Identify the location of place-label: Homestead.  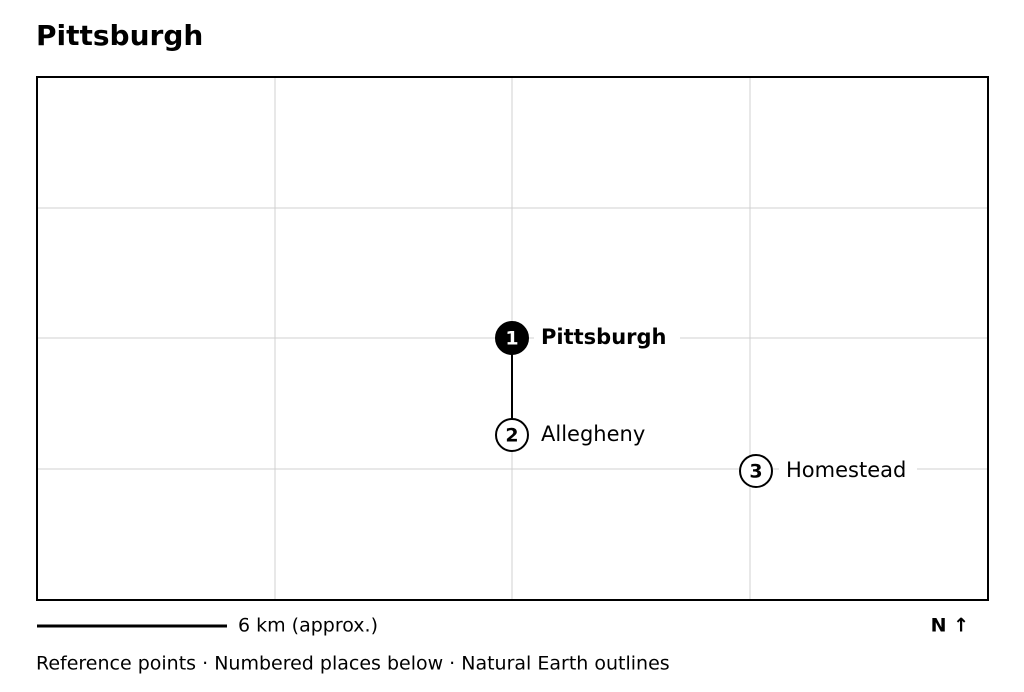
(846, 470).